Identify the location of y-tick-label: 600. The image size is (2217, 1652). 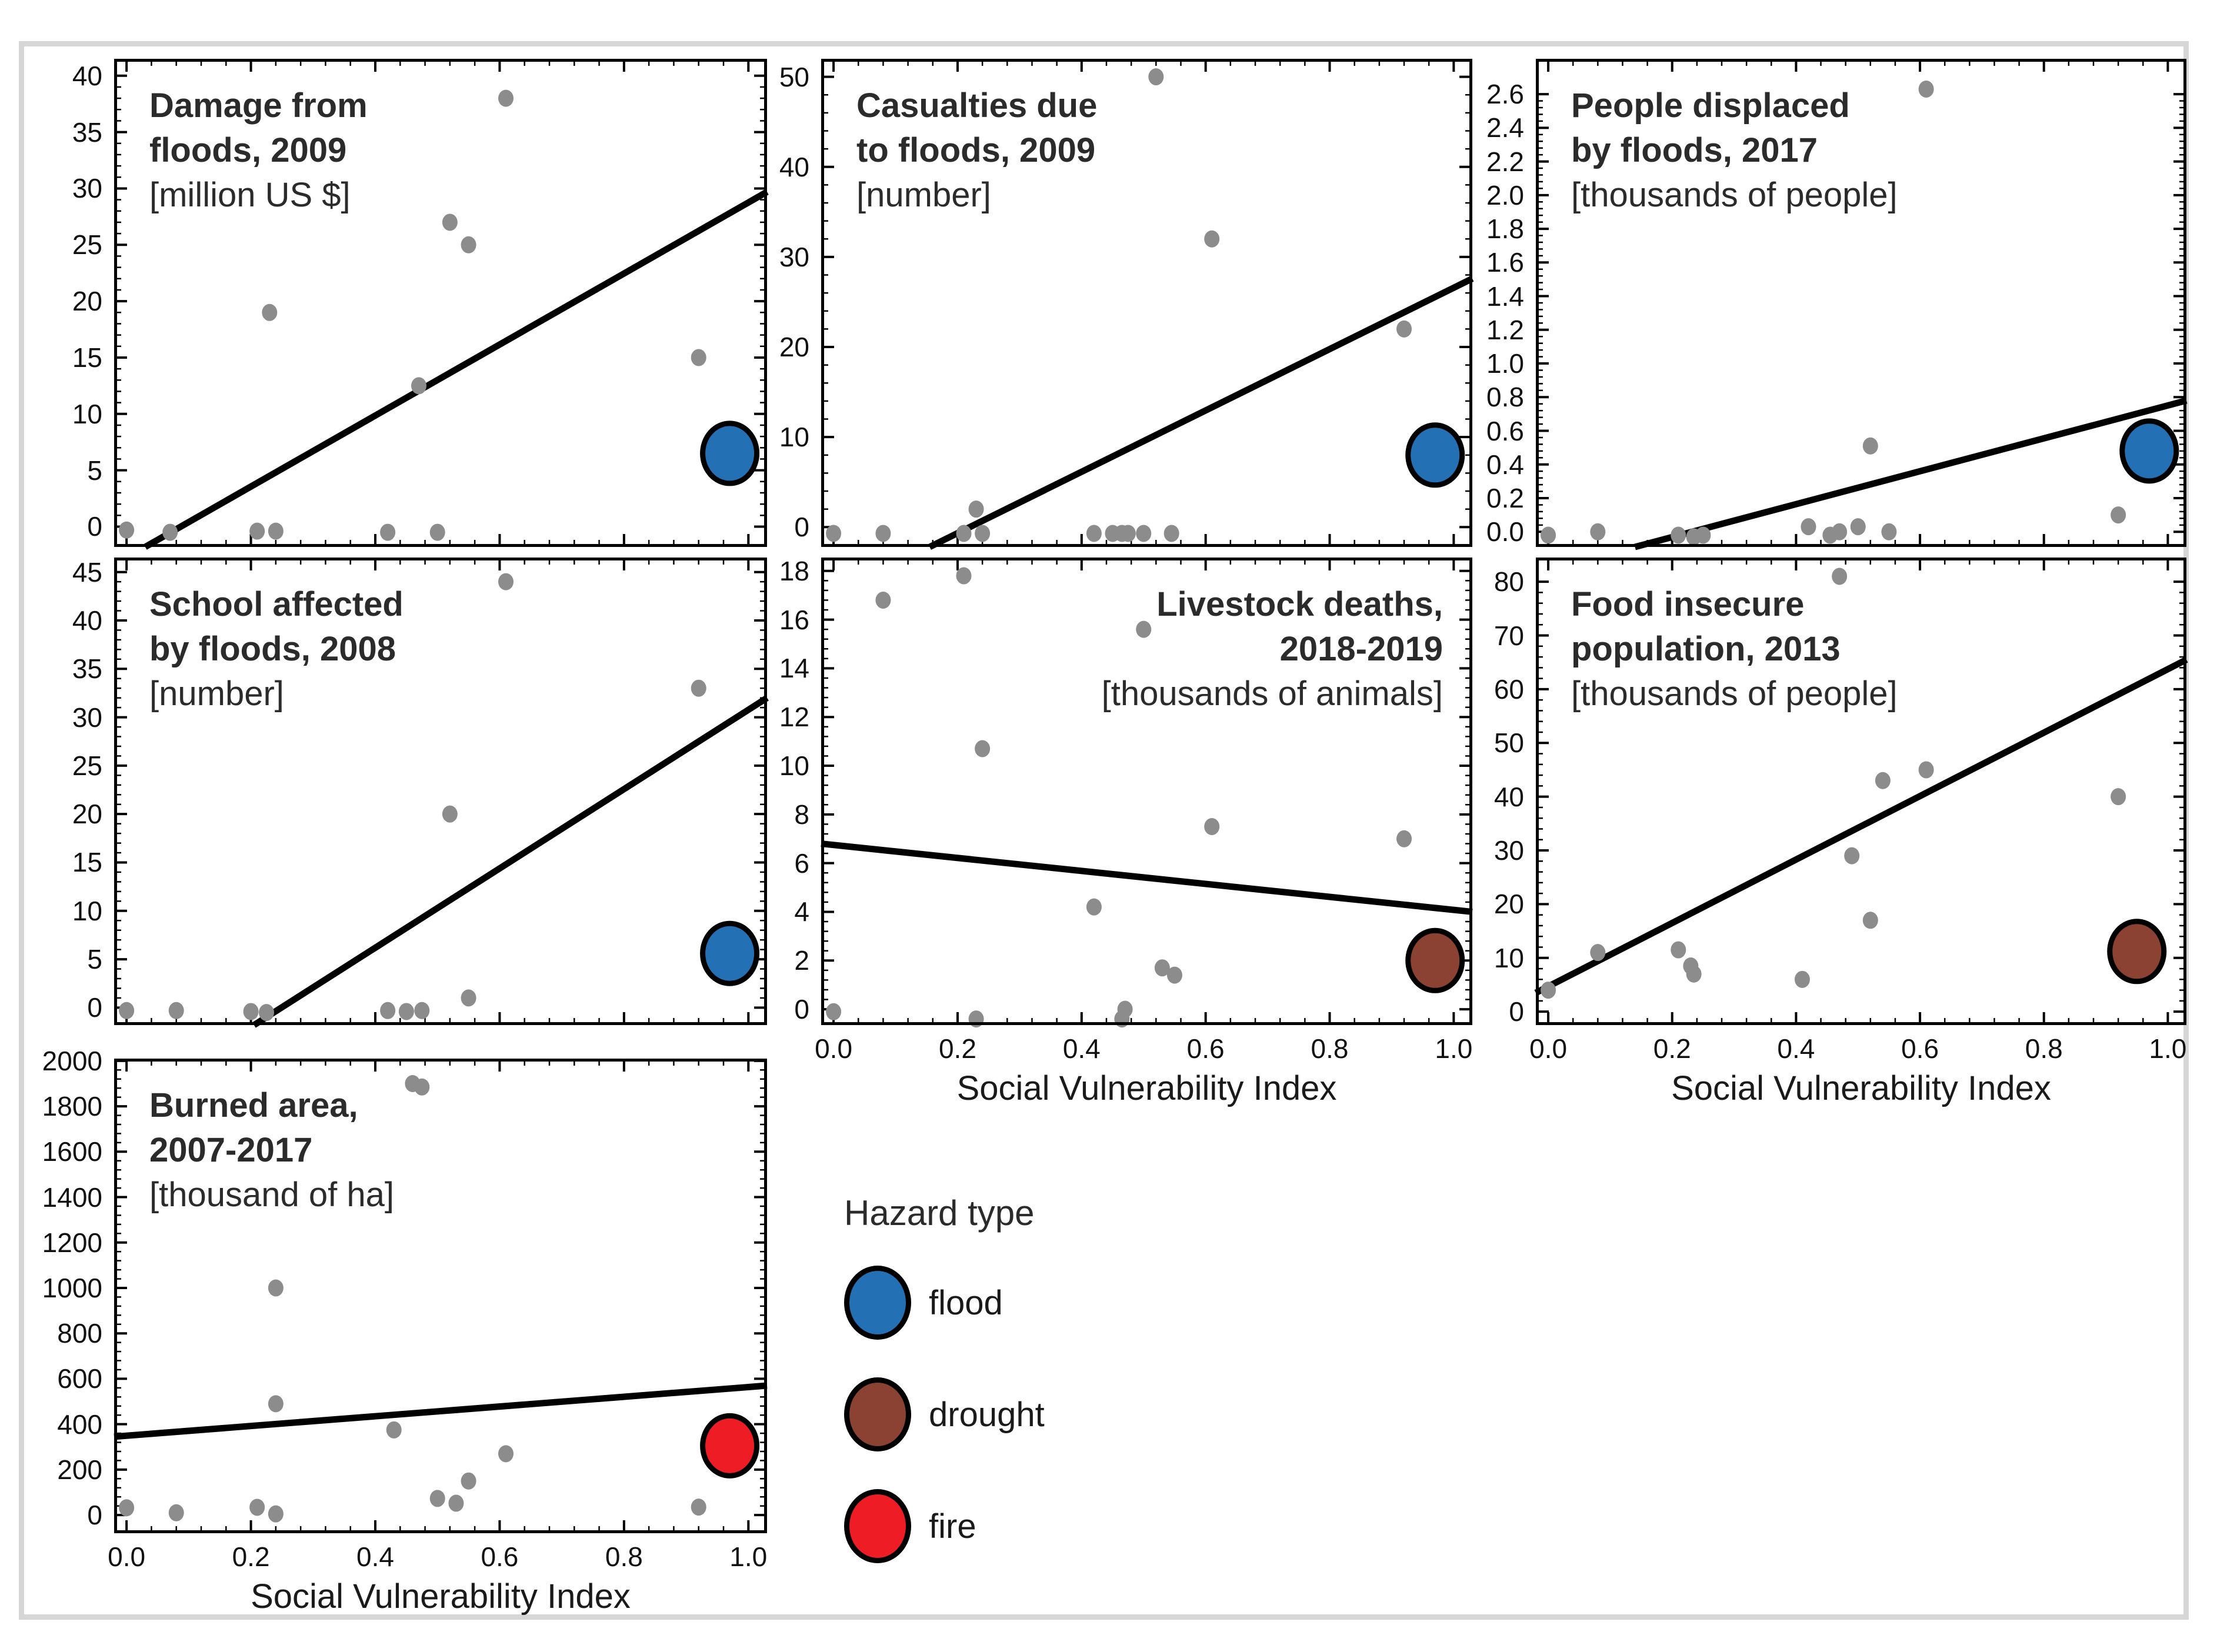
(80, 1378).